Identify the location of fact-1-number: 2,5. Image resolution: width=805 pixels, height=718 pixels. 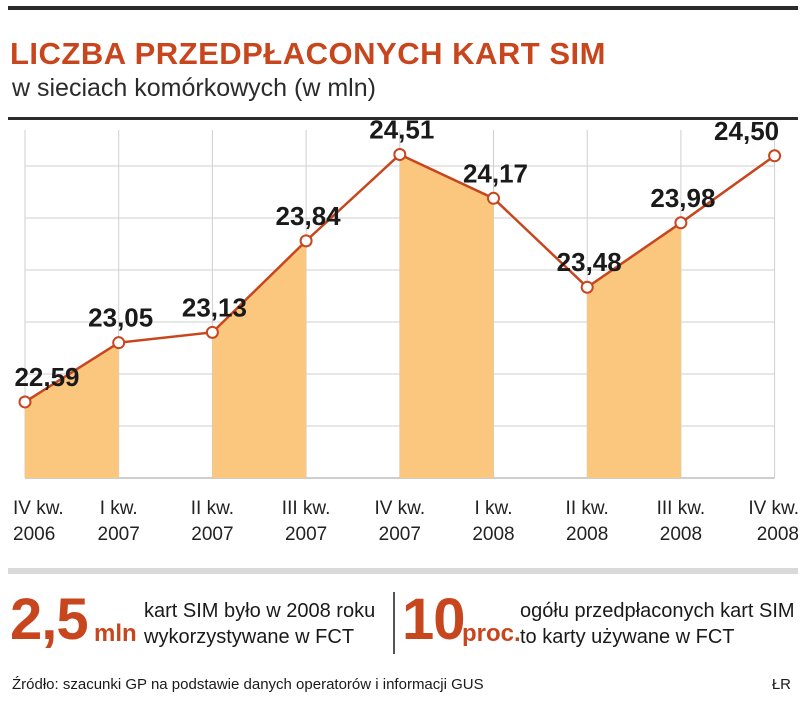
(49, 619).